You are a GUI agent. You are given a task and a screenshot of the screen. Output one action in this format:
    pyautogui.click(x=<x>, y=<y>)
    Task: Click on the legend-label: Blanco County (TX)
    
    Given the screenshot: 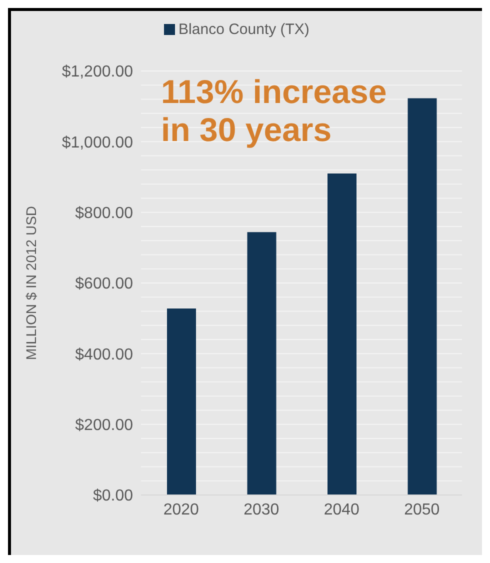 What is the action you would take?
    pyautogui.click(x=244, y=29)
    